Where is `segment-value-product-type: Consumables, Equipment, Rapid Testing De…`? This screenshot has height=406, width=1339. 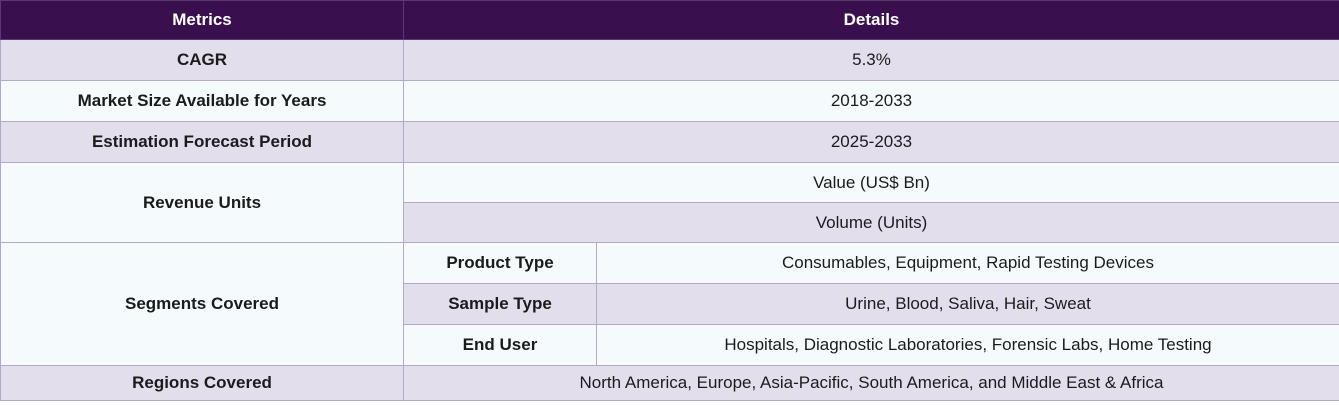
segment-value-product-type: Consumables, Equipment, Rapid Testing De… is located at coordinates (967, 263).